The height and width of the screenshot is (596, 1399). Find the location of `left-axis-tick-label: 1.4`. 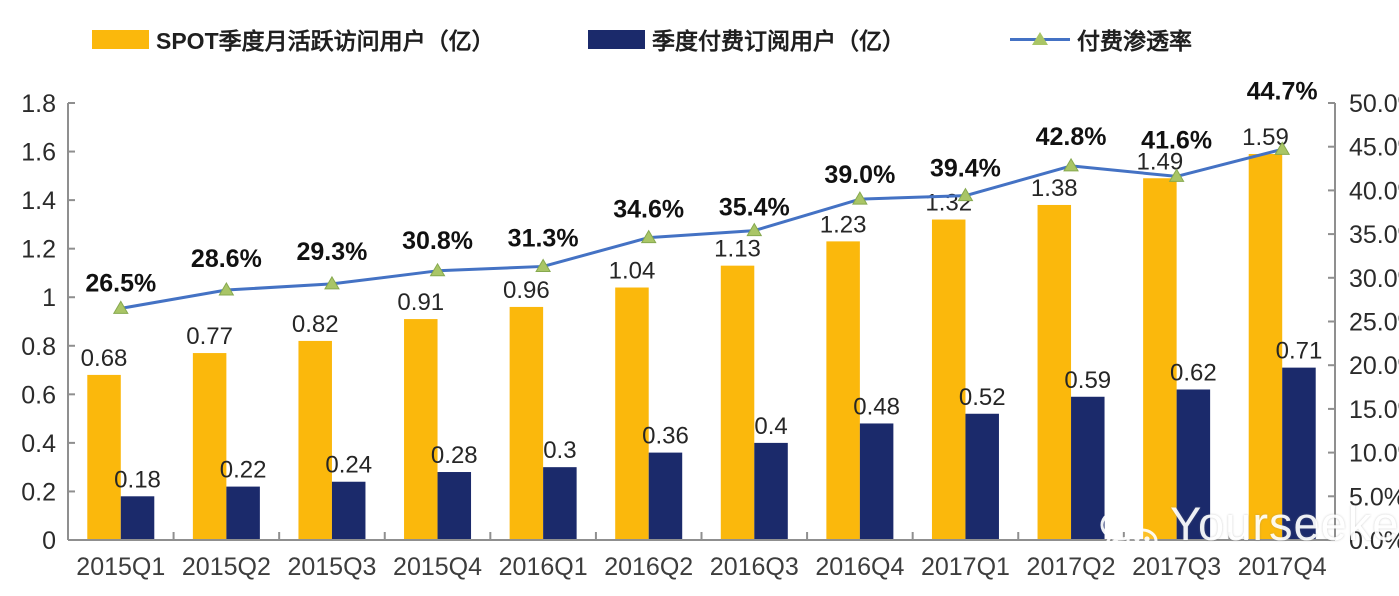

left-axis-tick-label: 1.4 is located at coordinates (38, 201).